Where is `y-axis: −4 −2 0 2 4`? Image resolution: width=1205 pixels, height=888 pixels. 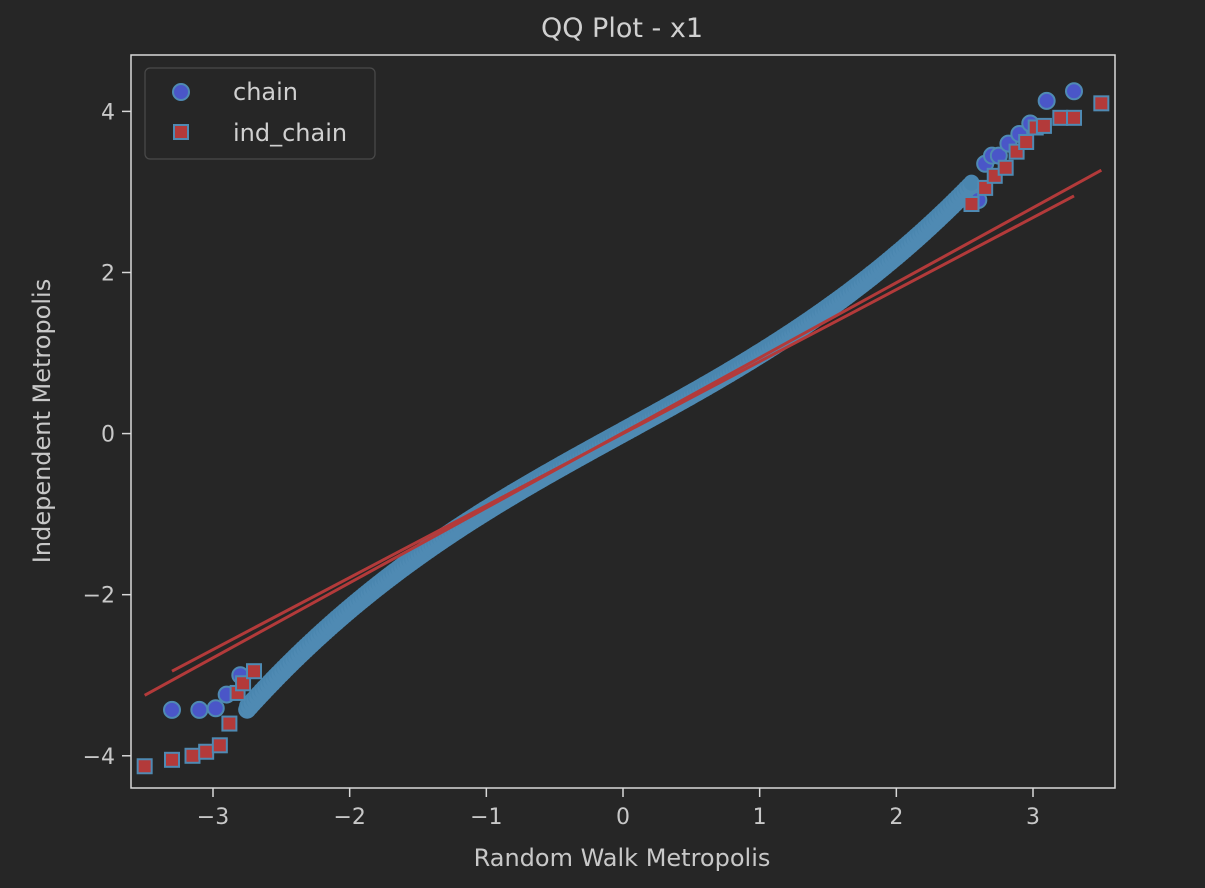
y-axis: −4 −2 0 2 4 is located at coordinates (107, 435).